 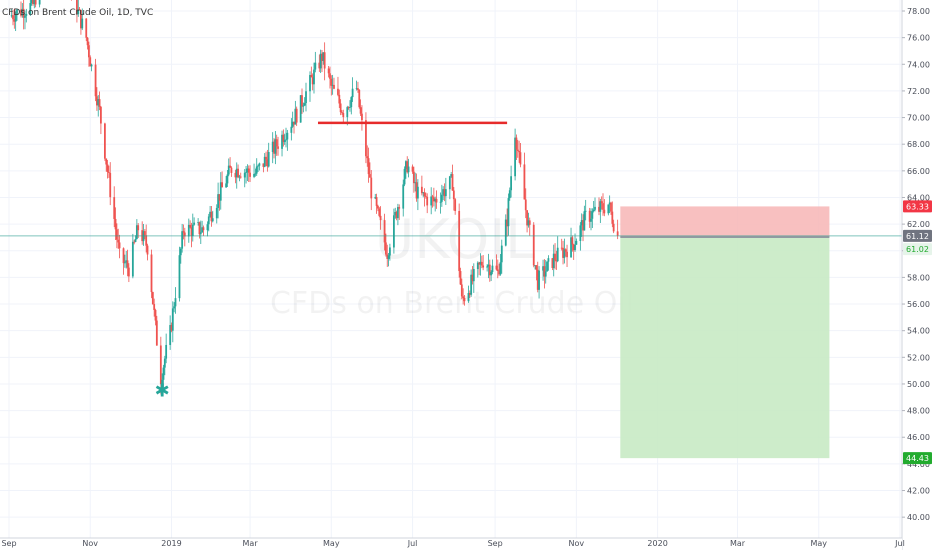 I want to click on stop-price-label-bg, so click(x=917, y=206).